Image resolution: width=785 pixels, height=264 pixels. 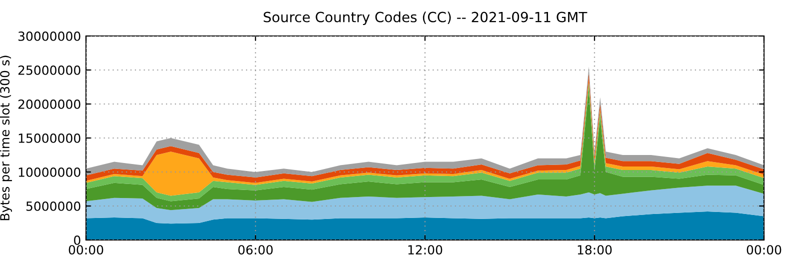 What do you see at coordinates (49, 138) in the screenshot?
I see `y-tick-label: 15000000` at bounding box center [49, 138].